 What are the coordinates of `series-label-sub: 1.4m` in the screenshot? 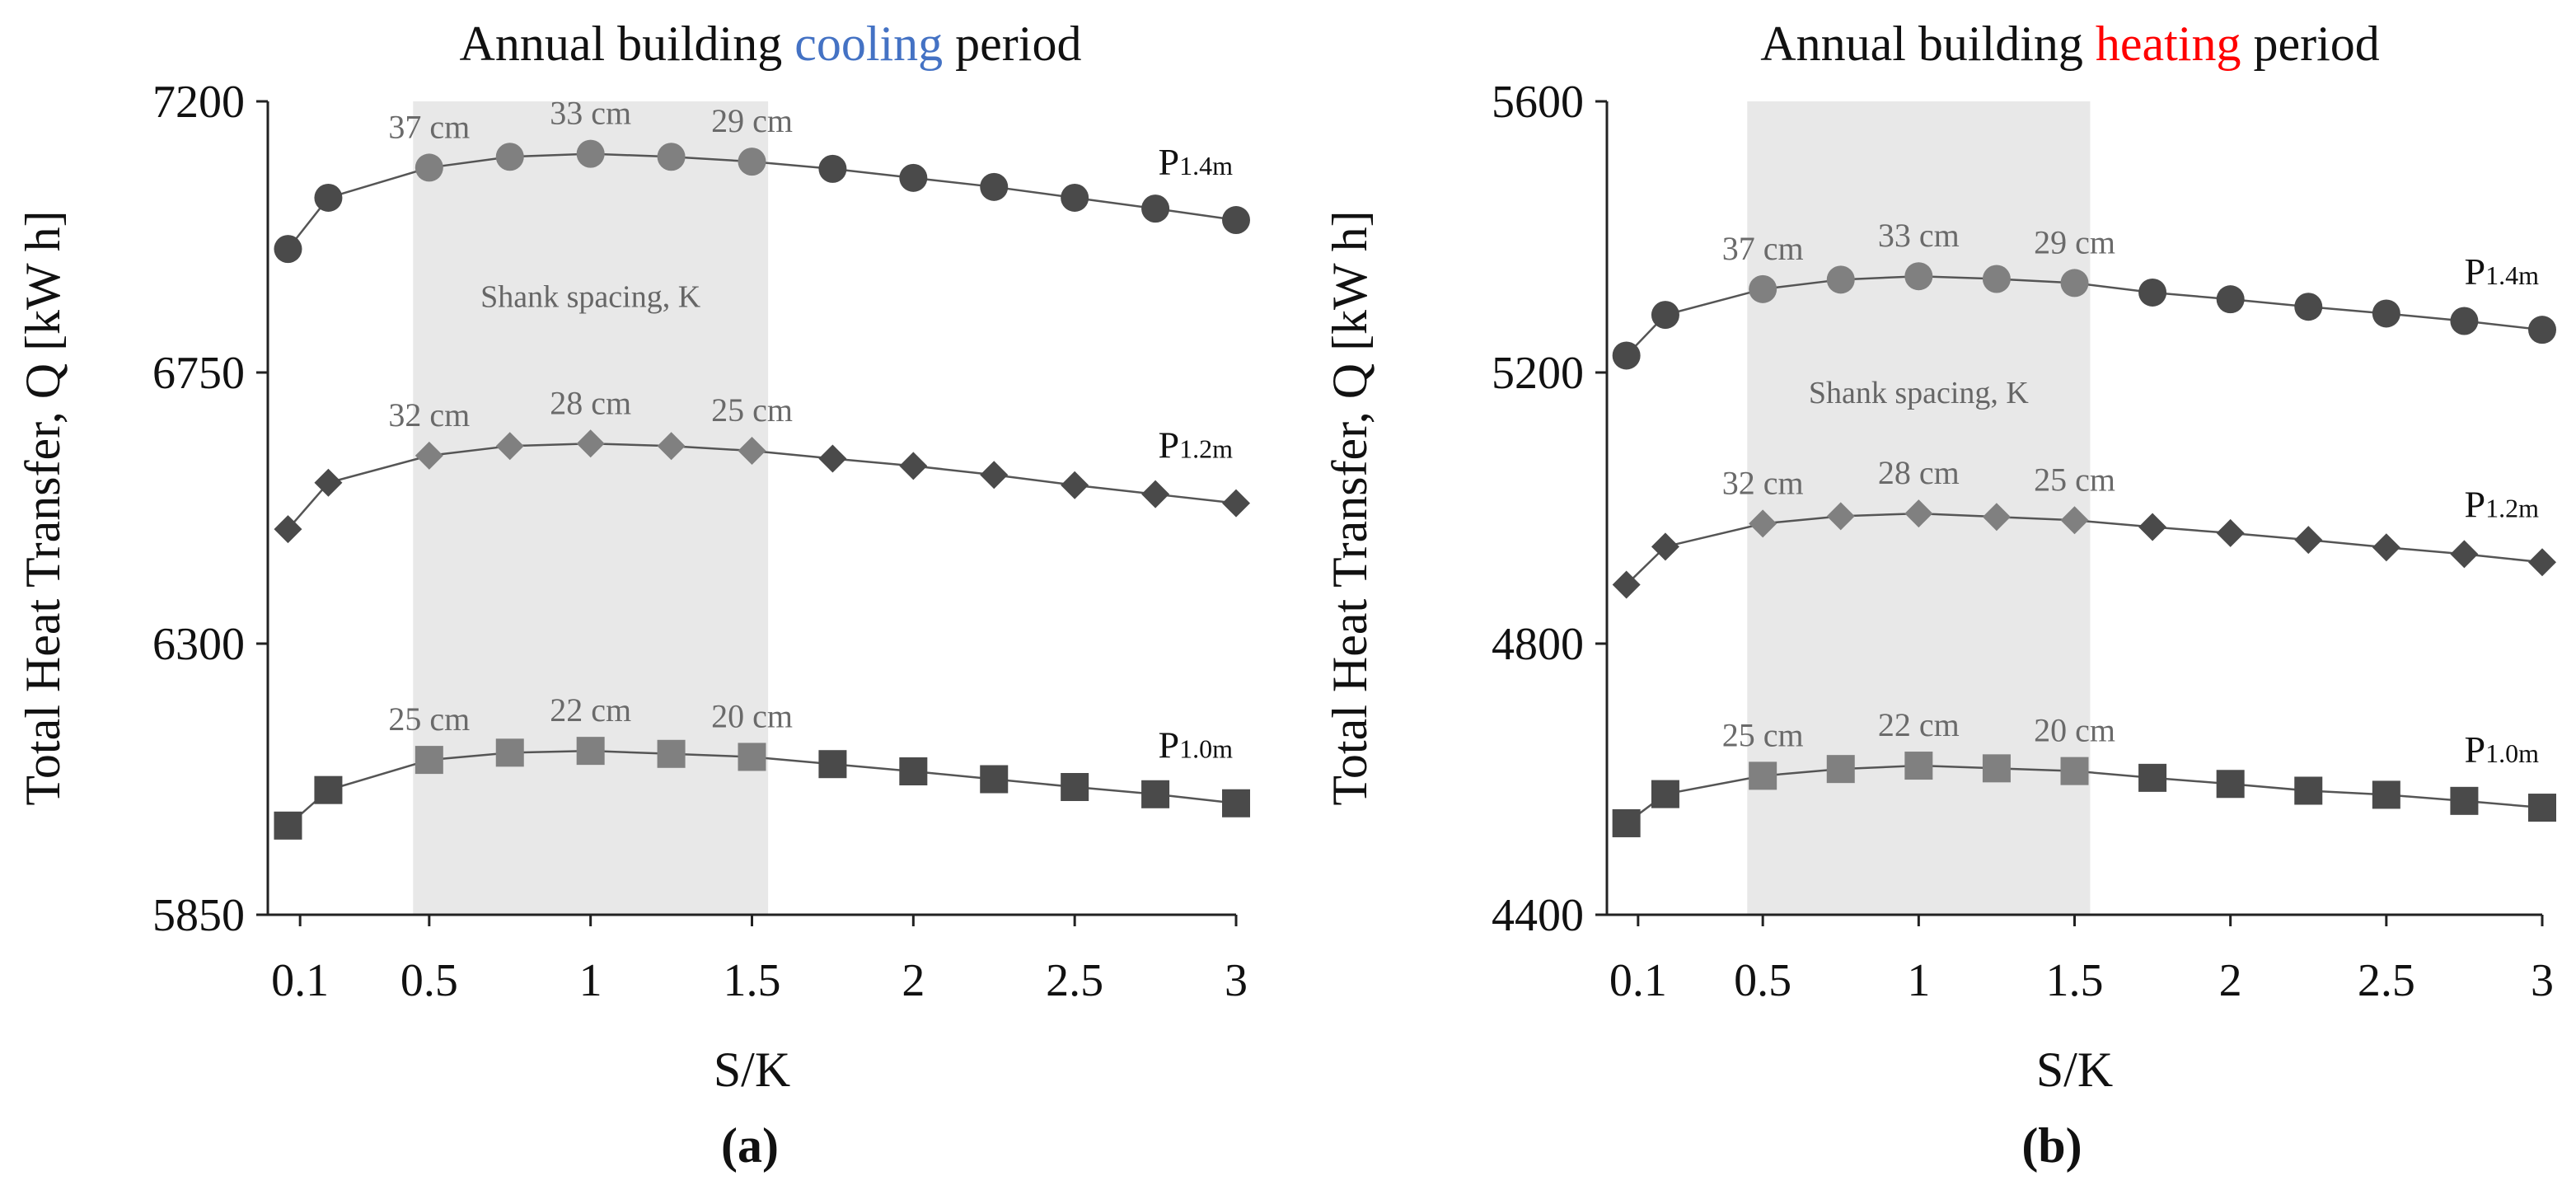 It's located at (2512, 275).